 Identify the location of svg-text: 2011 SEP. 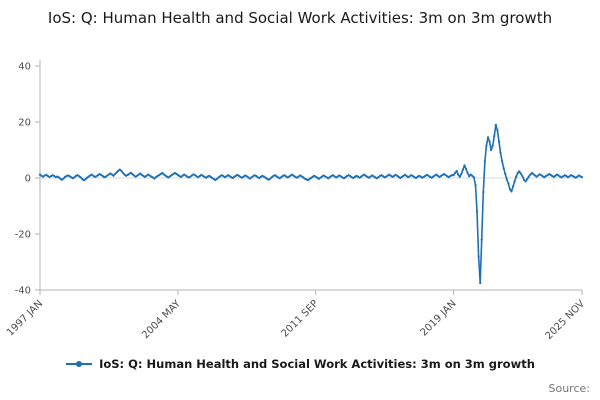
(300, 318).